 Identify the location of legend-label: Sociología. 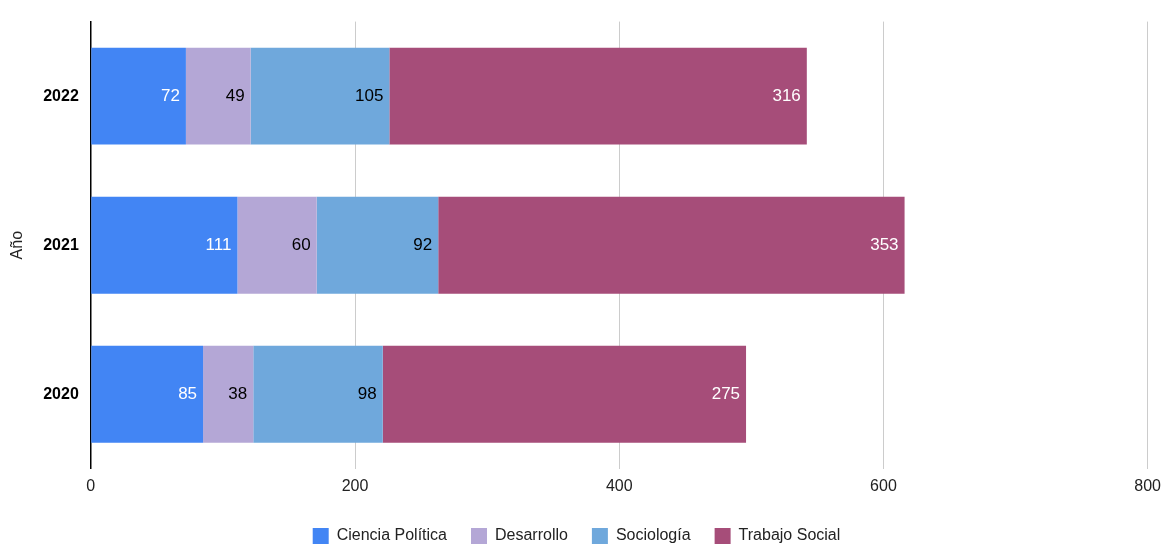
(653, 535).